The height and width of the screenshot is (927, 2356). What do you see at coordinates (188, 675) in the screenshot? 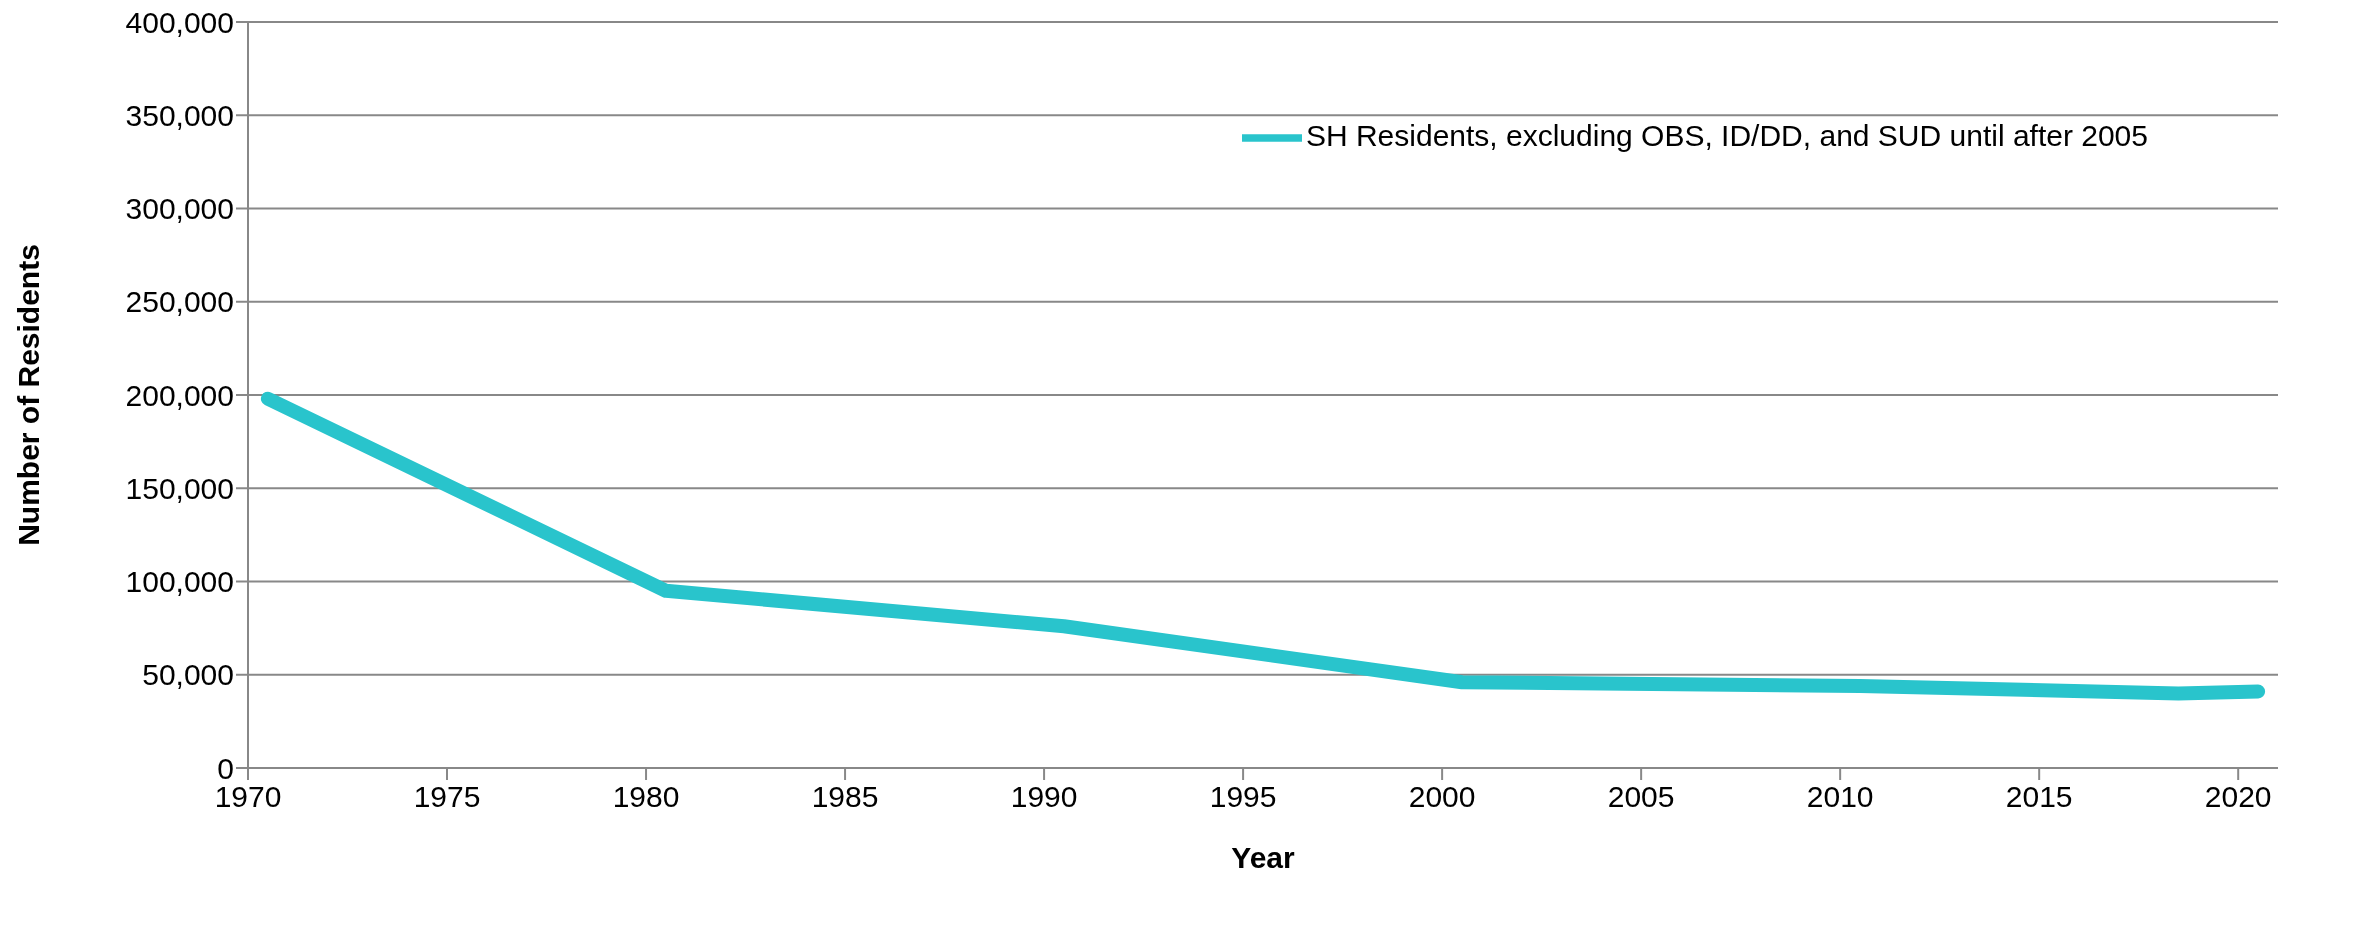
I see `y-tick-label: 50,000` at bounding box center [188, 675].